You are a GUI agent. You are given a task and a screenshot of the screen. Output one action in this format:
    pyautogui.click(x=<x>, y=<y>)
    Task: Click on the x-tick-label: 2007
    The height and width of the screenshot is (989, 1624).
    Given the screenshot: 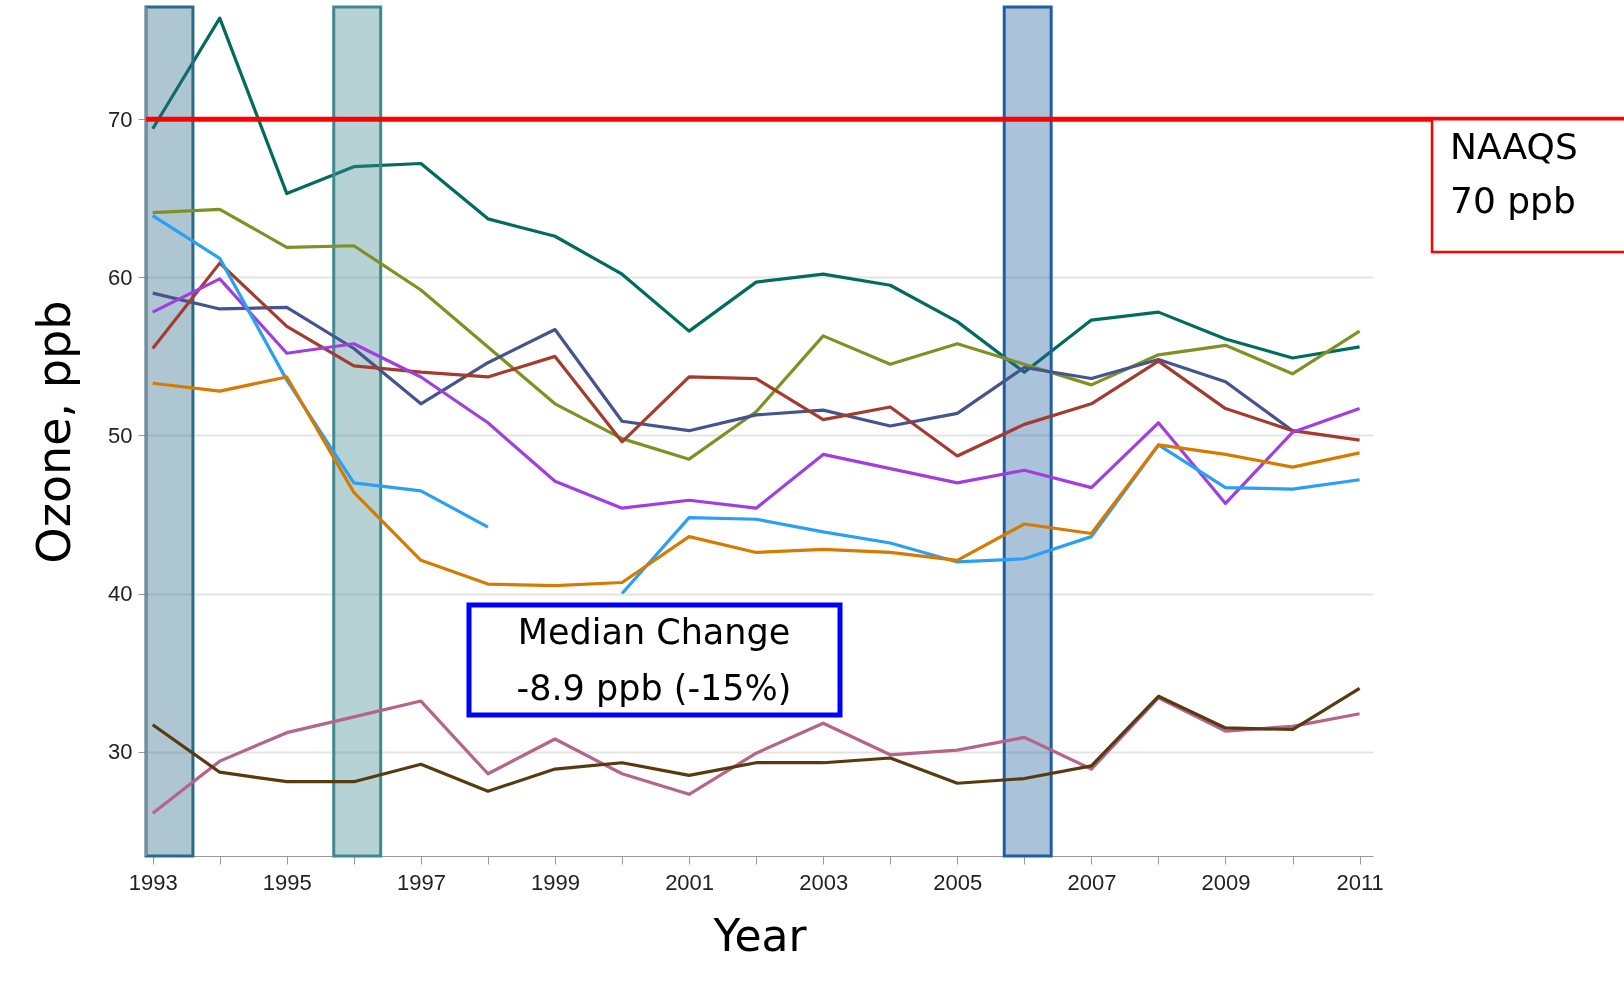 What is the action you would take?
    pyautogui.click(x=1092, y=882)
    